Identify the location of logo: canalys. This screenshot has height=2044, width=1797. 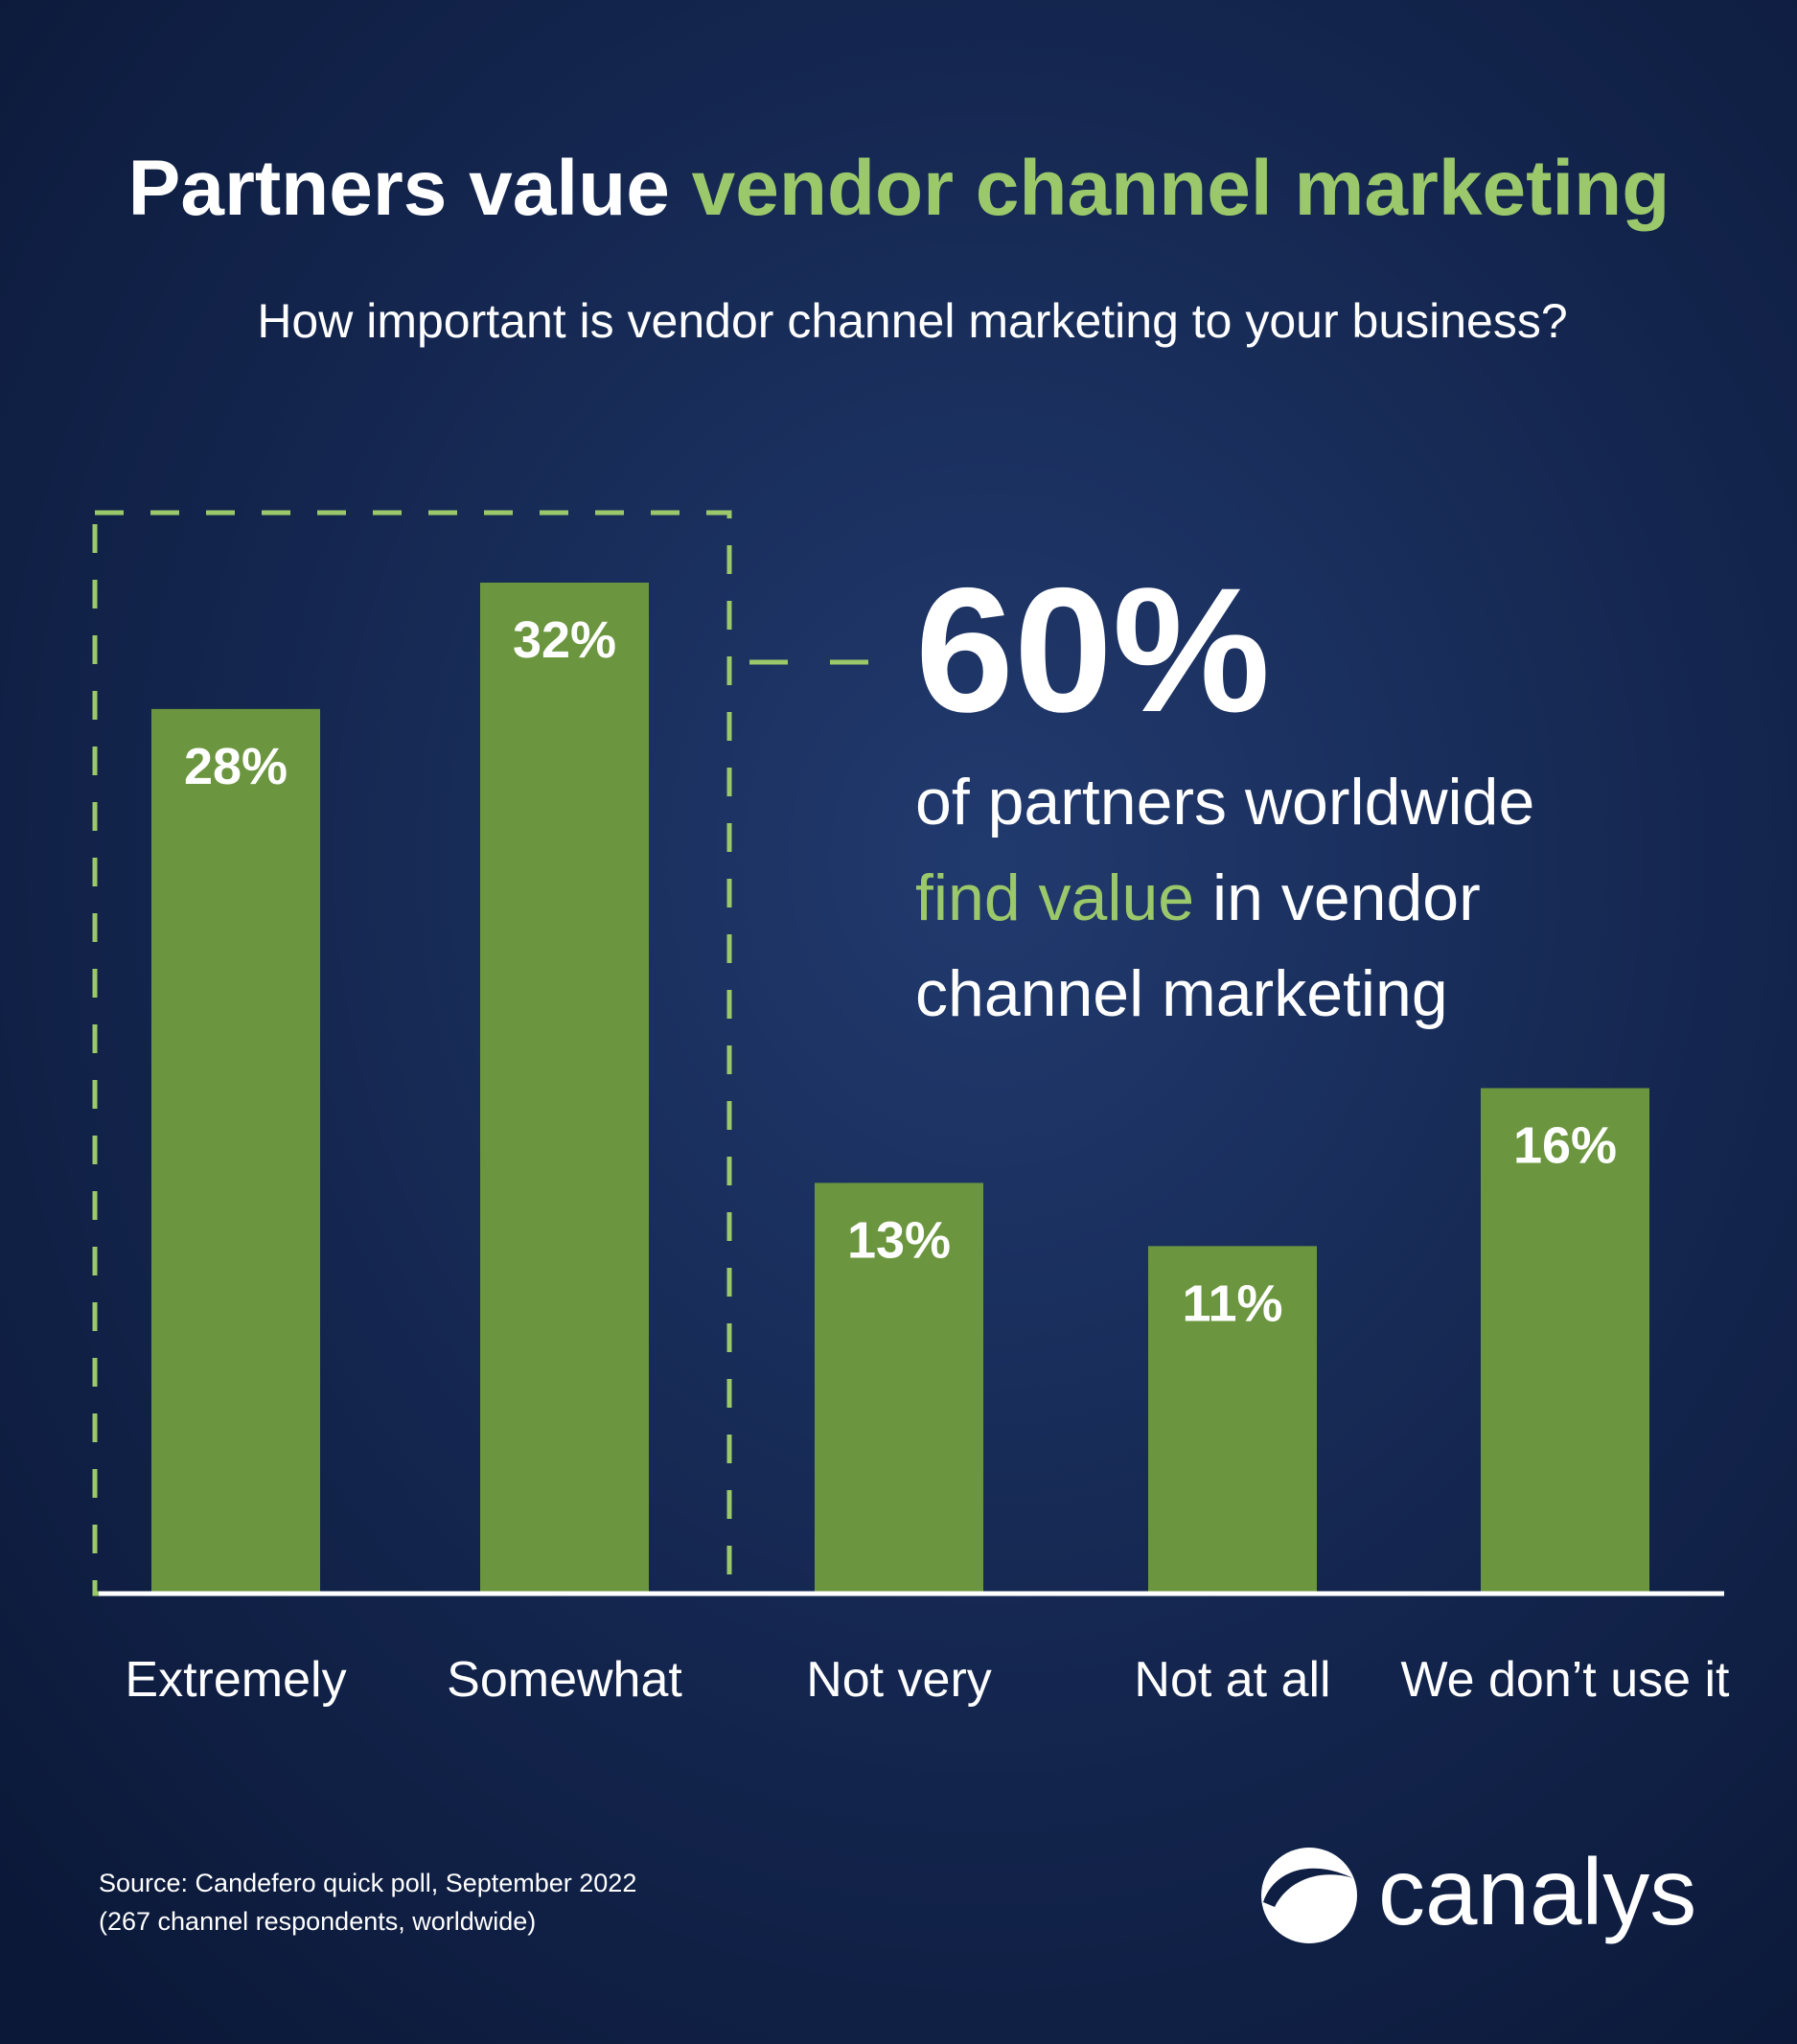
(1479, 1892).